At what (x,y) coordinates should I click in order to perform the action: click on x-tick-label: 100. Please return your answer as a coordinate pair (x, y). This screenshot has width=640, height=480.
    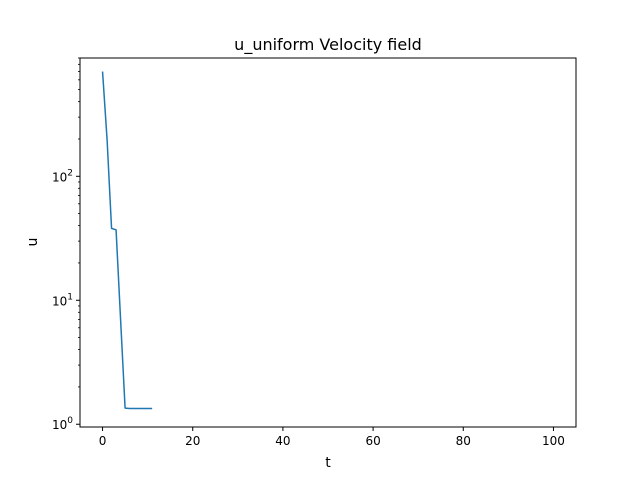
    Looking at the image, I should click on (553, 441).